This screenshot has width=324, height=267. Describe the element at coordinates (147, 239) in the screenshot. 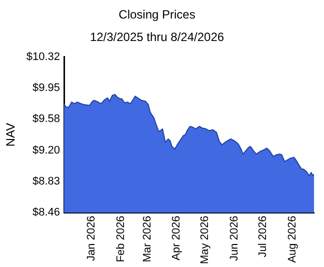

I see `x-tick-label: Mar 2026` at that location.